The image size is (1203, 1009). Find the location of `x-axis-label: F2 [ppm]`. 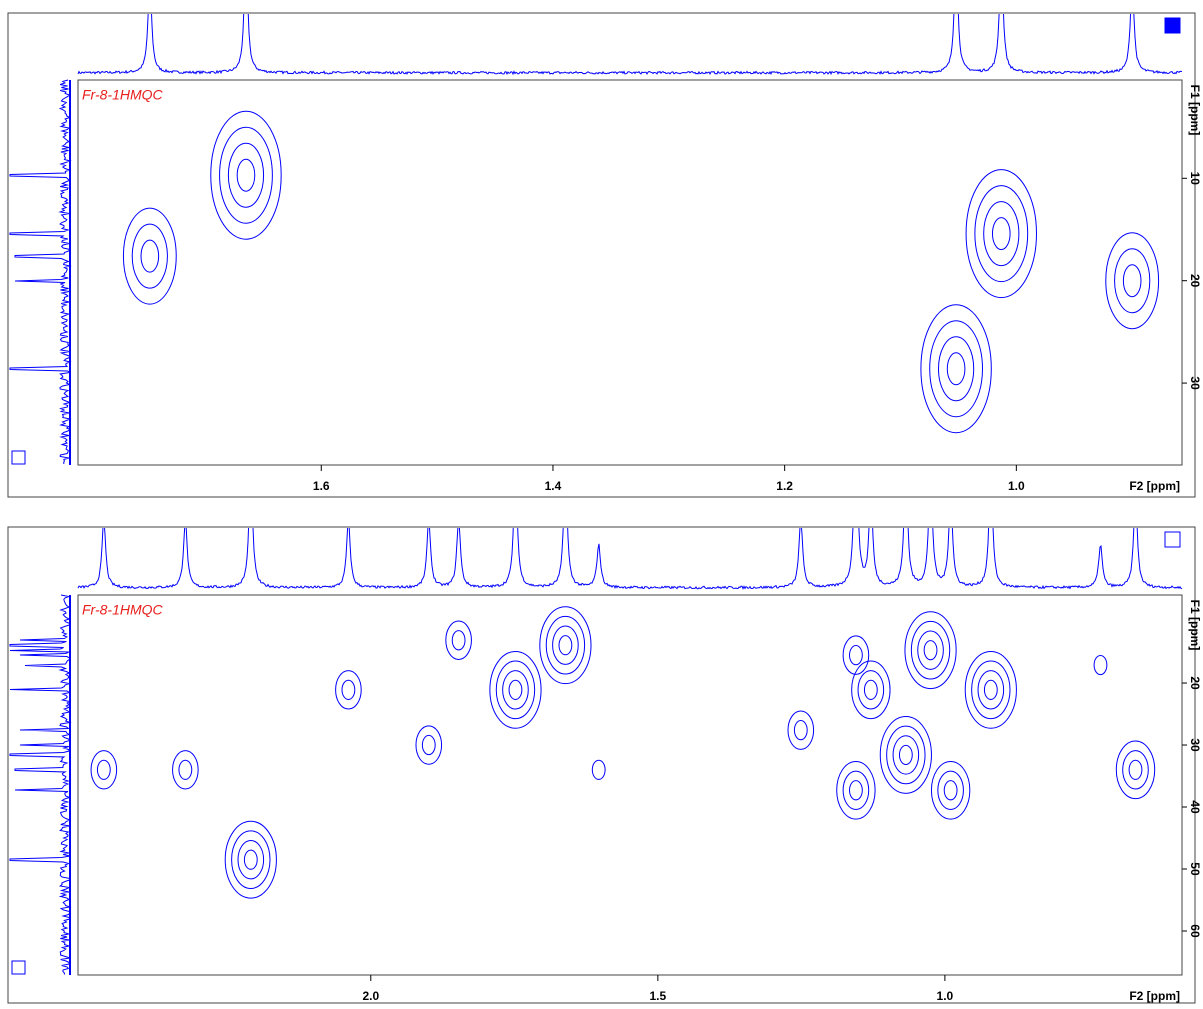

x-axis-label: F2 [ppm] is located at coordinates (1154, 486).